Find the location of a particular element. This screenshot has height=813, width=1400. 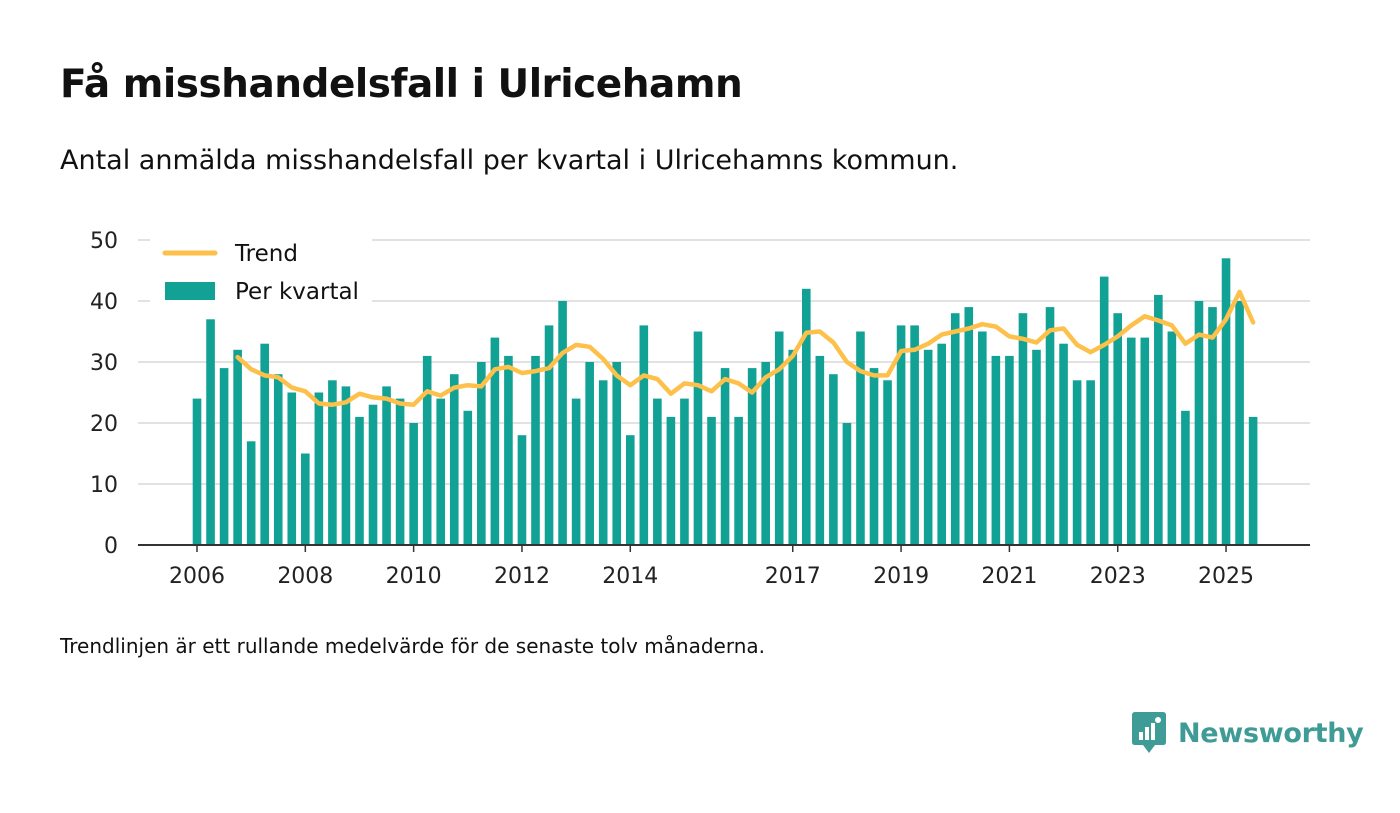

legend-bar-label: Per kvartal is located at coordinates (297, 292).